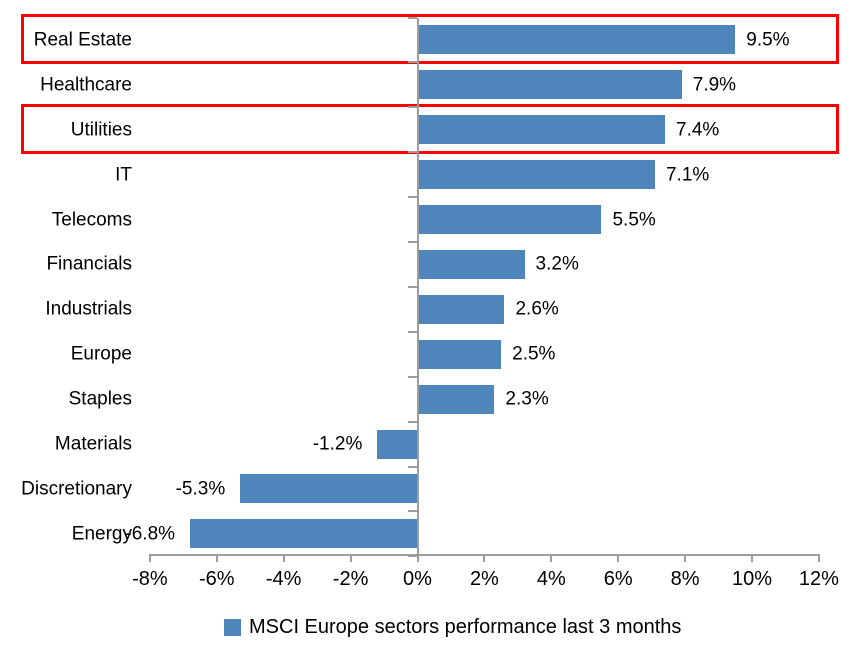  I want to click on value-label: 7.4%, so click(698, 130).